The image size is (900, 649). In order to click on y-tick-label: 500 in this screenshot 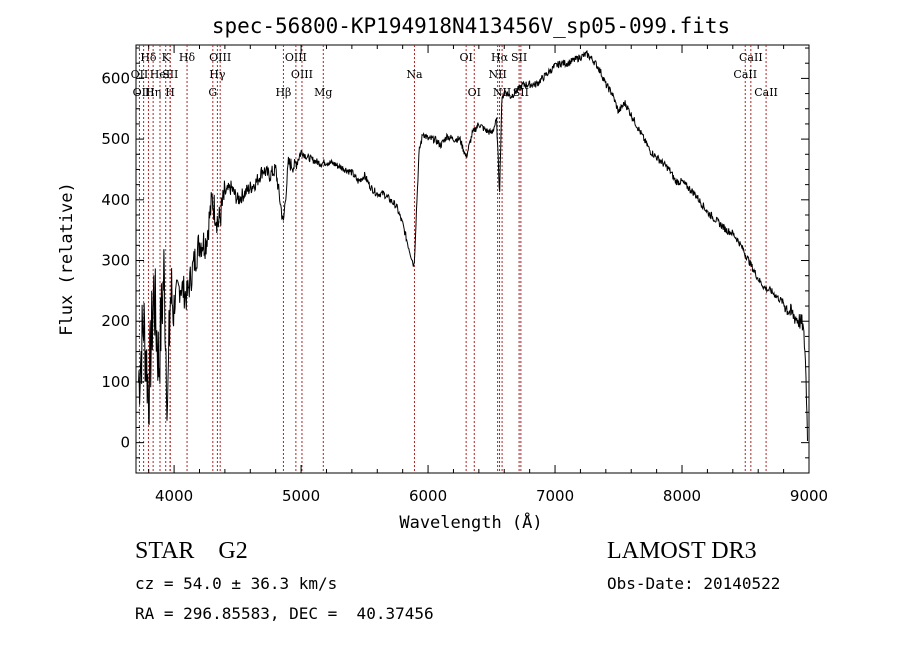, I will do `click(115, 139)`.